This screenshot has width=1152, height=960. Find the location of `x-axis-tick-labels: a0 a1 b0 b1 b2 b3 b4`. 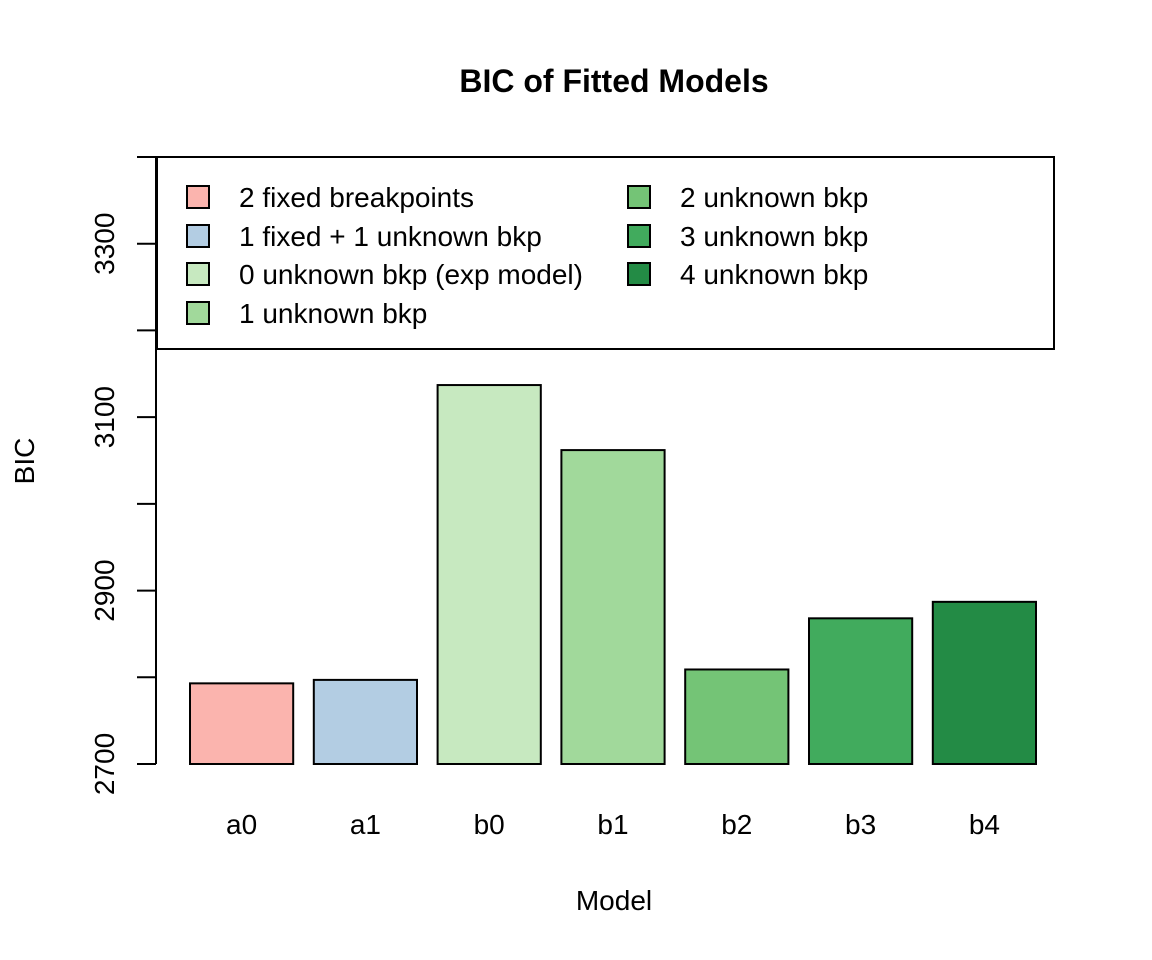

x-axis-tick-labels: a0 a1 b0 b1 b2 b3 b4 is located at coordinates (613, 824).